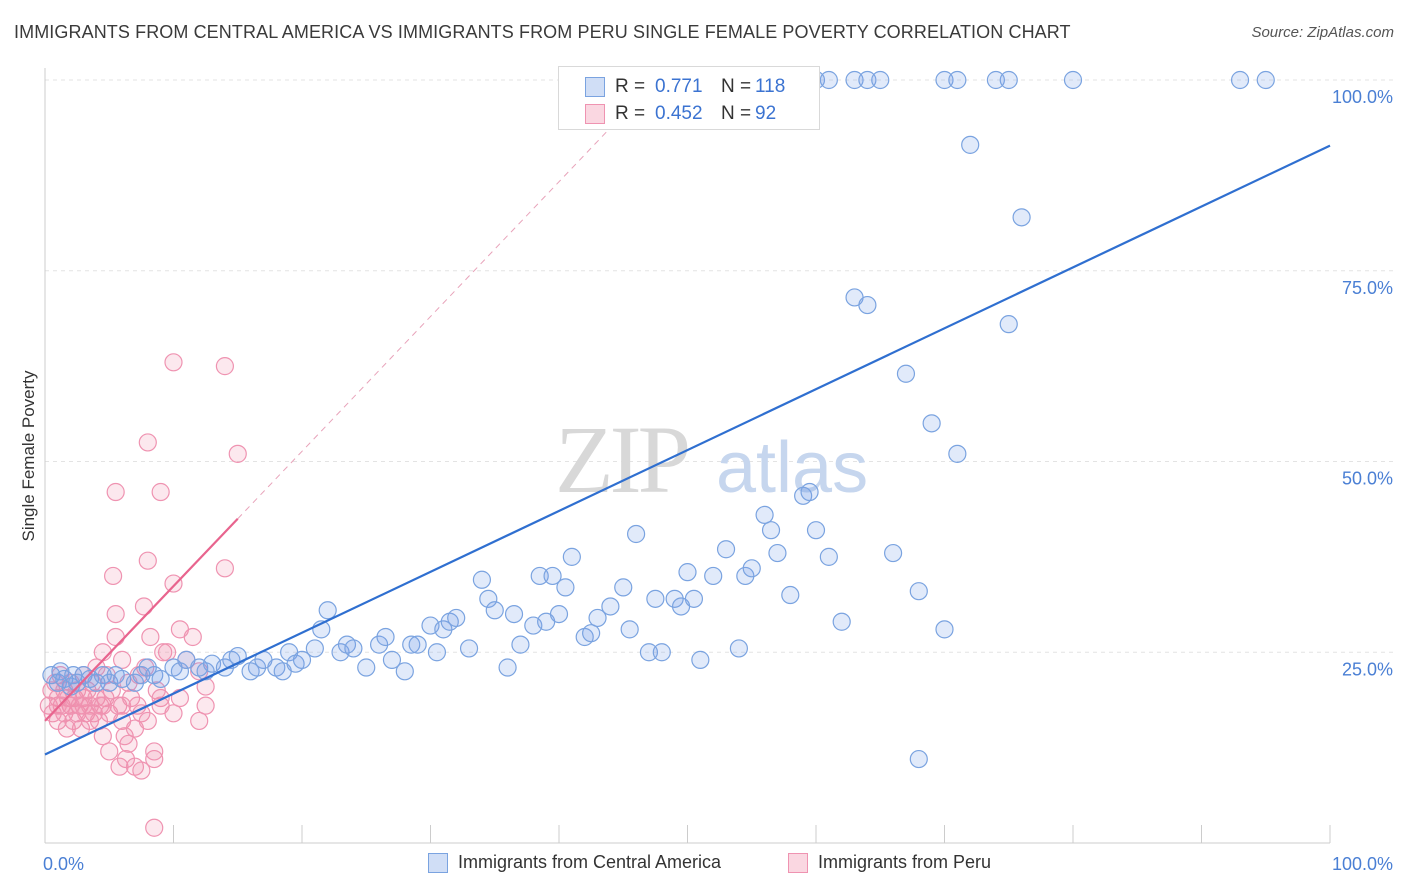 The image size is (1406, 892). I want to click on stats-legend: R = 0.771 N = 118 R = 0.452 N = 92, so click(689, 98).